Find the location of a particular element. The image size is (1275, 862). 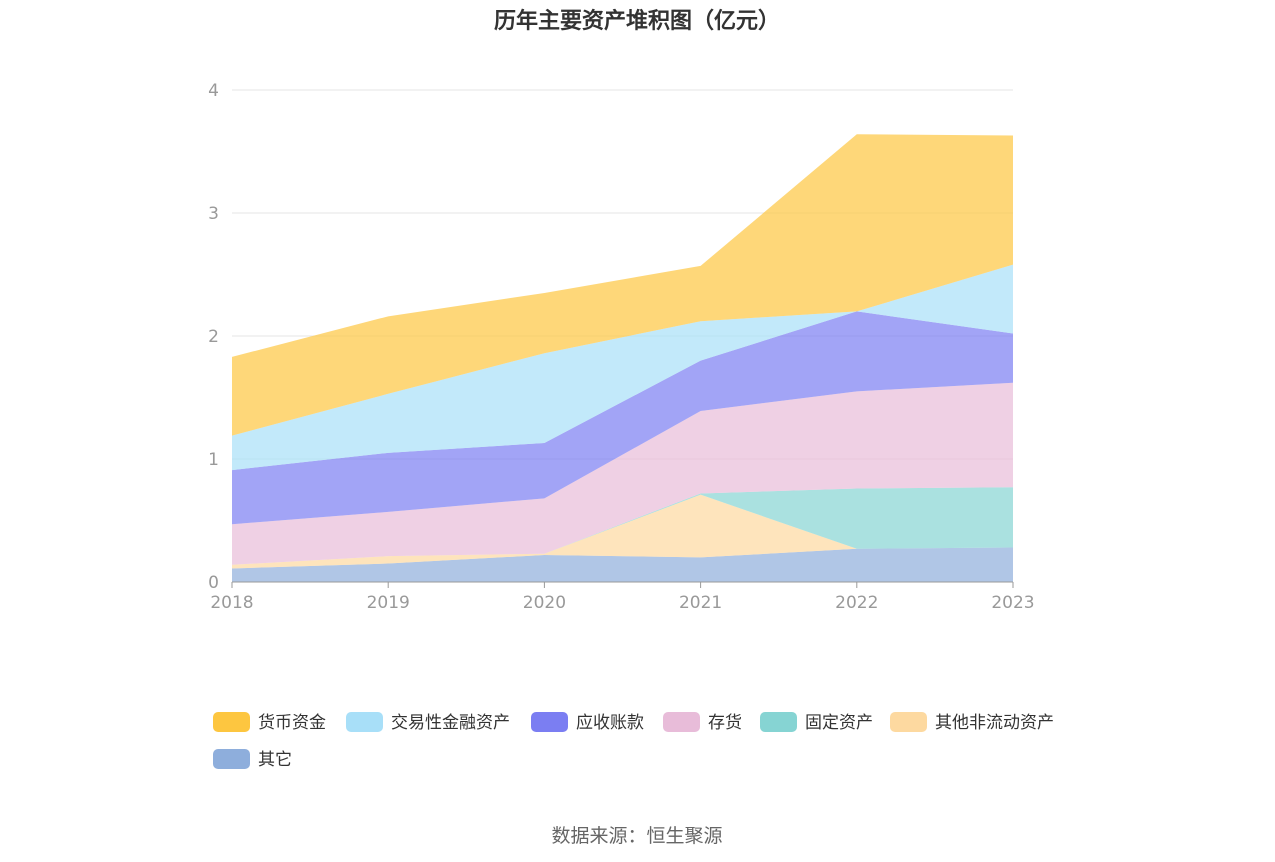

x-tick-label: 2022 is located at coordinates (856, 603).